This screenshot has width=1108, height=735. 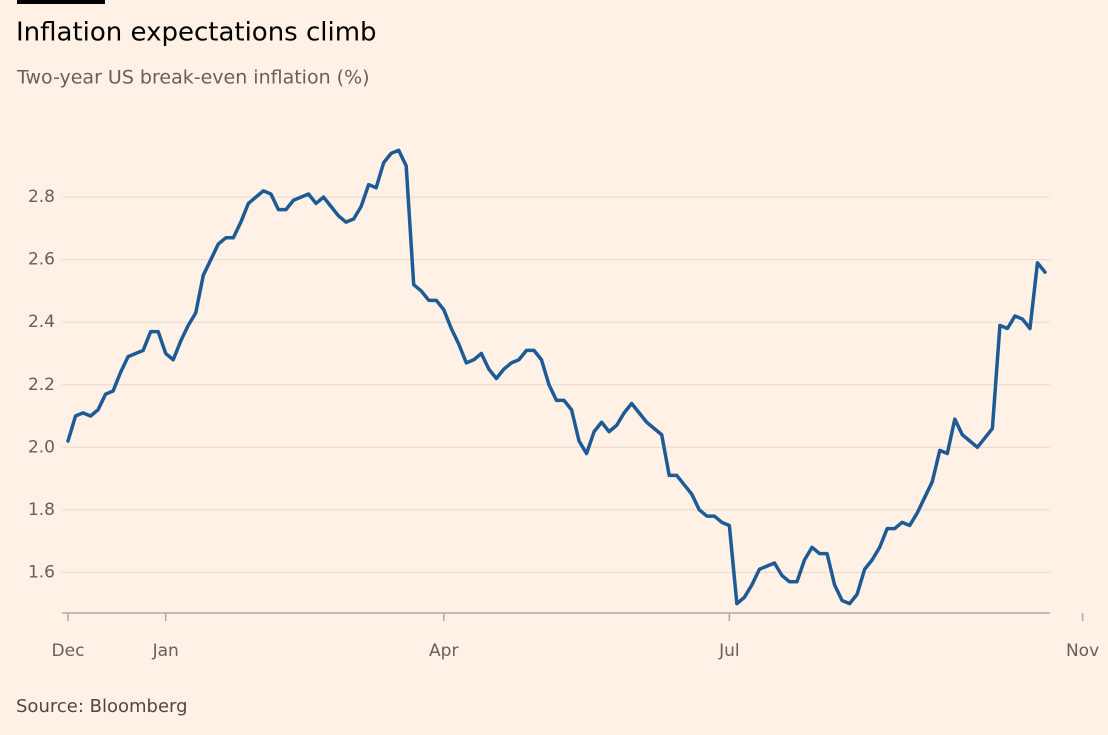 What do you see at coordinates (61, 2) in the screenshot?
I see `header-bar` at bounding box center [61, 2].